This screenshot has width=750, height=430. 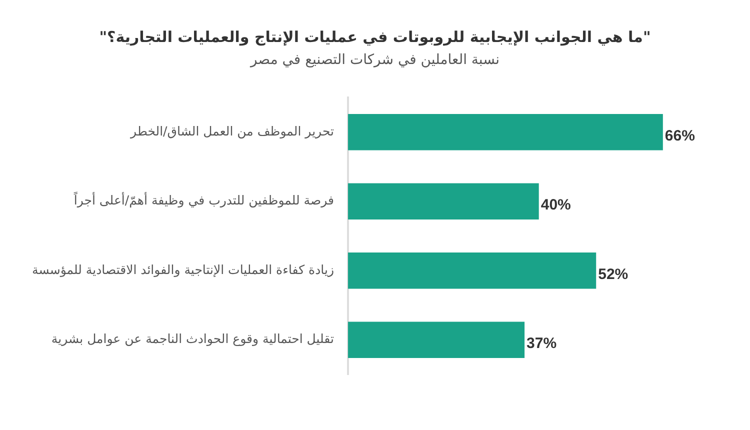 What do you see at coordinates (555, 205) in the screenshot?
I see `data-label: 40%` at bounding box center [555, 205].